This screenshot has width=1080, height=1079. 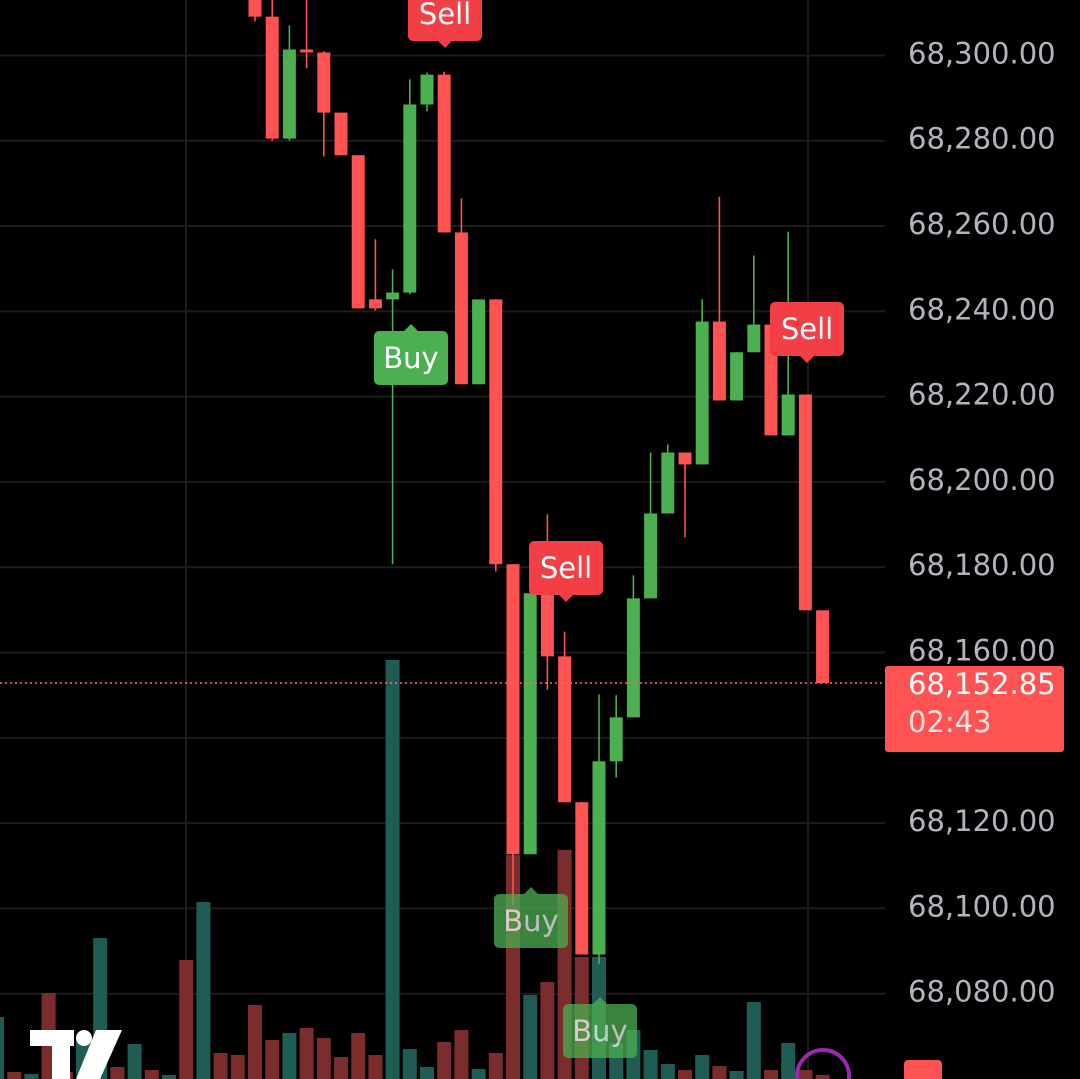 What do you see at coordinates (982, 53) in the screenshot?
I see `y-tick-label: 68,300.00` at bounding box center [982, 53].